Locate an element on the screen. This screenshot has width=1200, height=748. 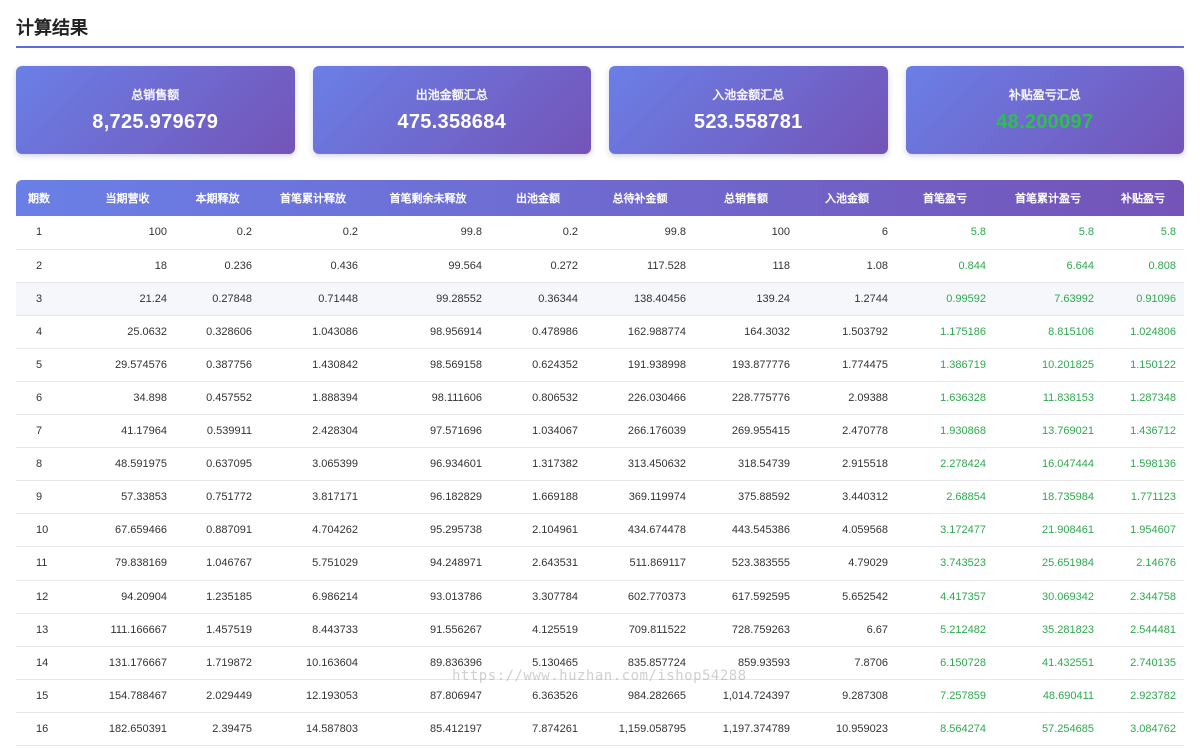
table-cell: 100 is located at coordinates (780, 232).